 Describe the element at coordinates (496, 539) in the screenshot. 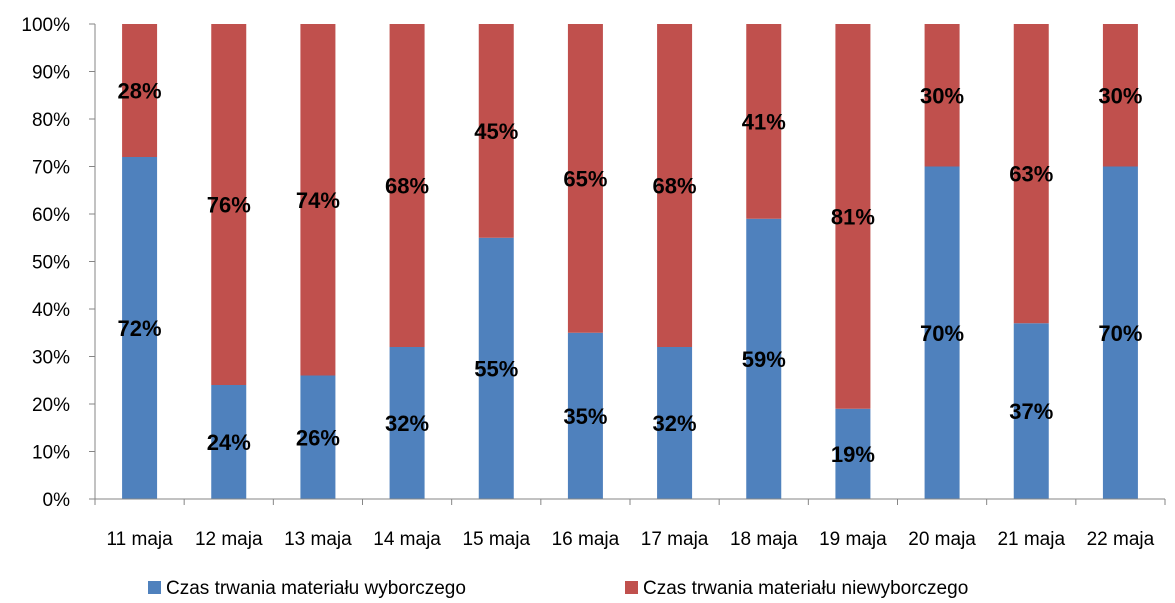

I see `x-tick-label: 15 maja` at that location.